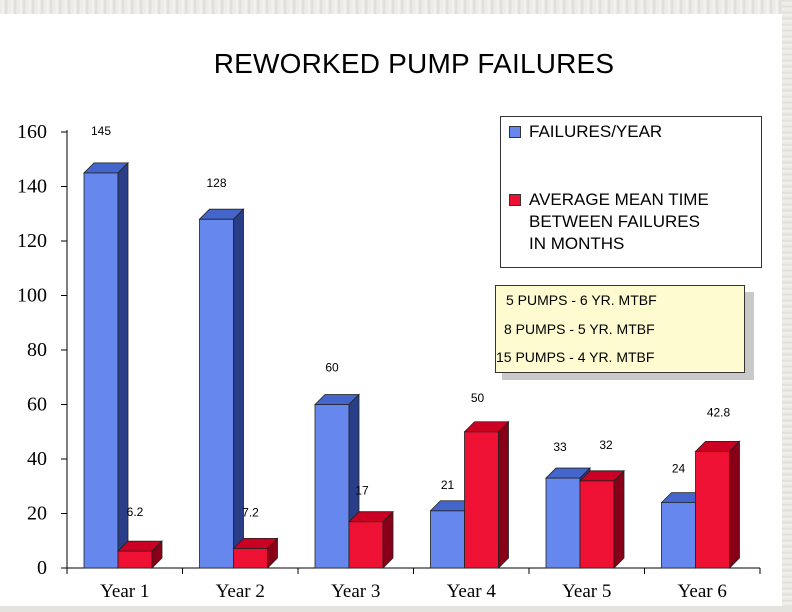 The height and width of the screenshot is (612, 792). Describe the element at coordinates (515, 132) in the screenshot. I see `legend-swatch-failures` at that location.